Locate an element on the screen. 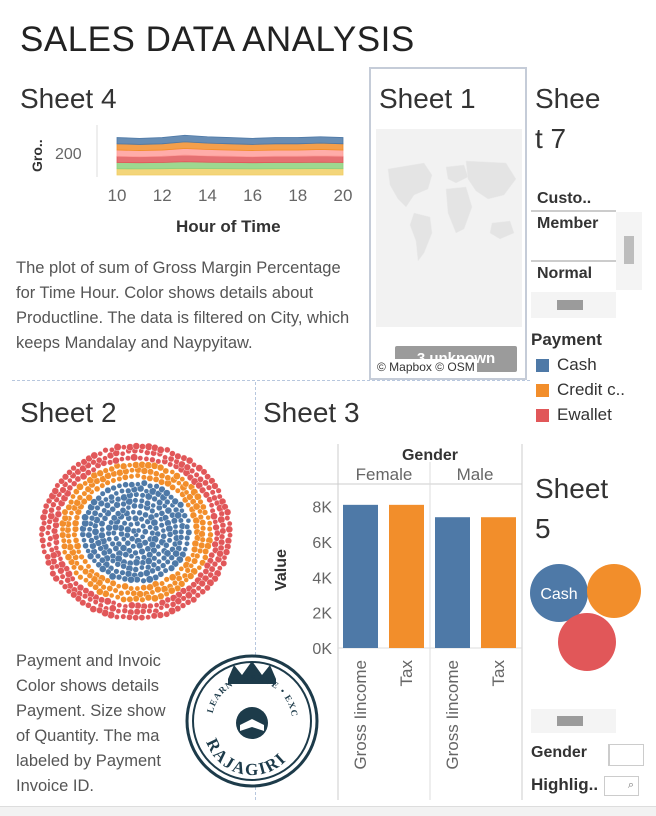  bubble-cash is located at coordinates (559, 593).